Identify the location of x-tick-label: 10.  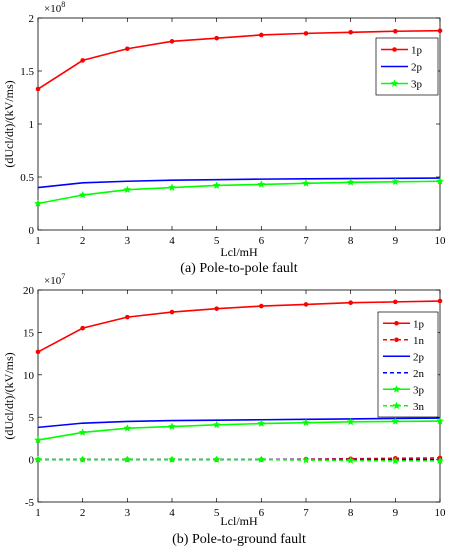
(441, 513).